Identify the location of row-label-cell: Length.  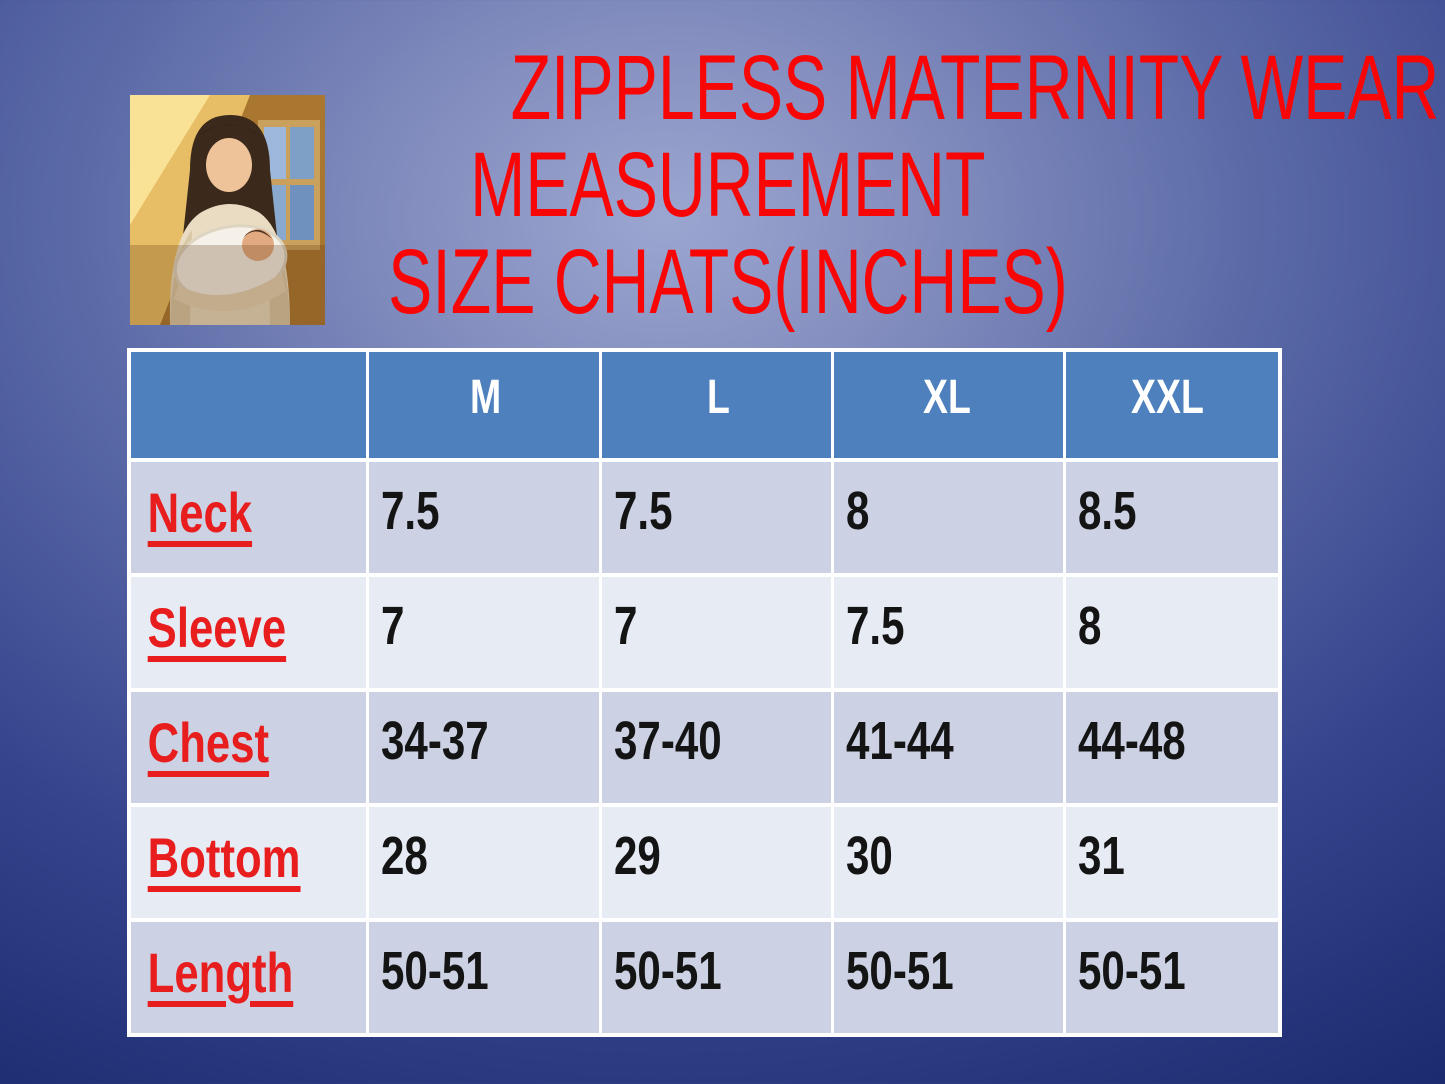
(248, 977).